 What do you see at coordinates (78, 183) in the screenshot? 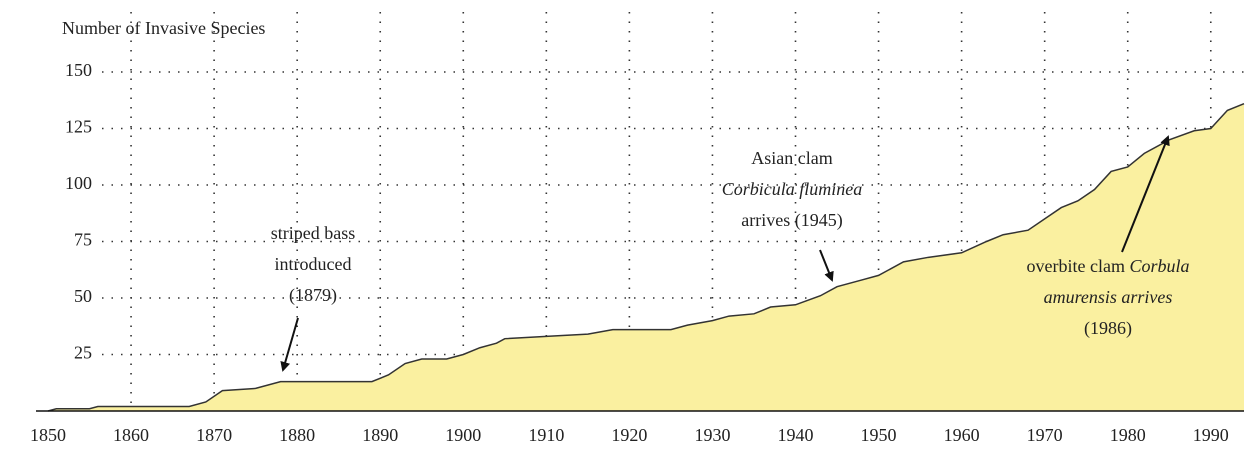
I see `y-tick-label: 100` at bounding box center [78, 183].